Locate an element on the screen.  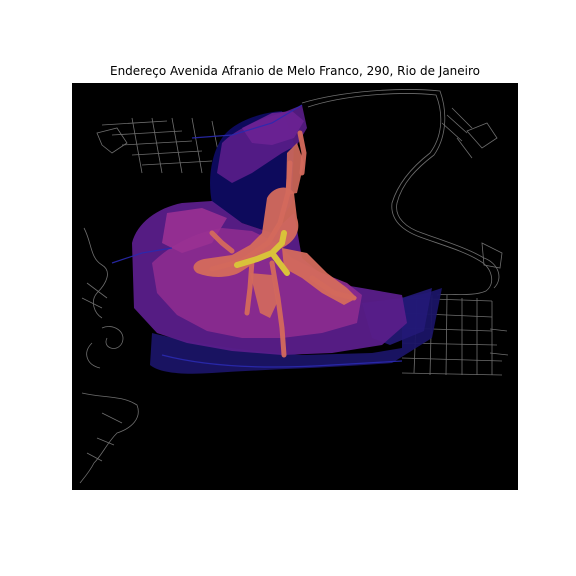
corridor-north is located at coordinates (302, 153).